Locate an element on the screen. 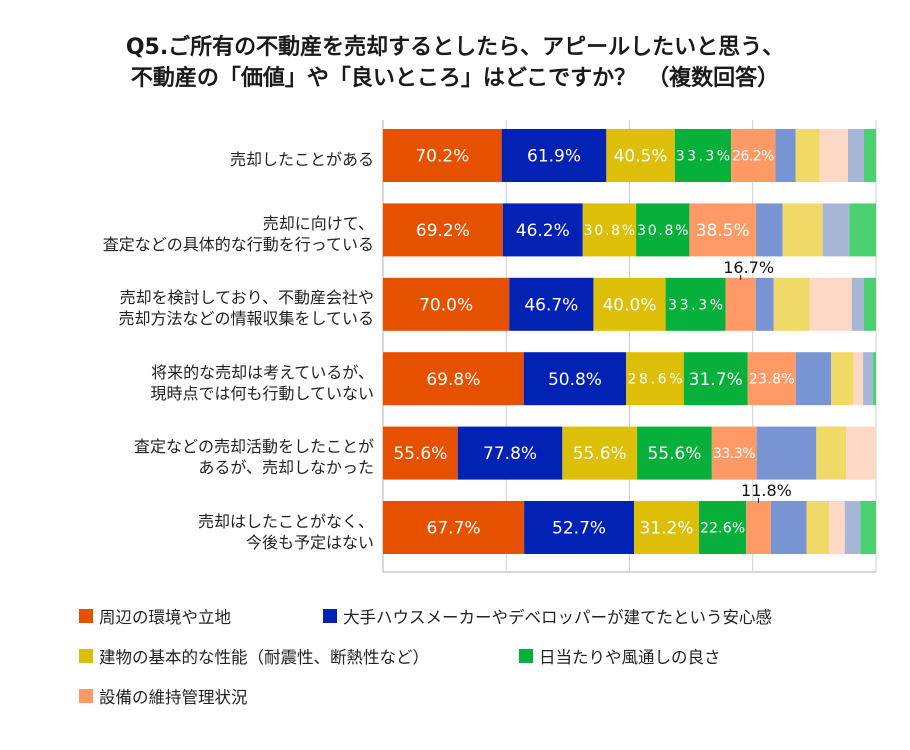 The height and width of the screenshot is (750, 910). category-label-line: 売却を検討しており、不動産会社や is located at coordinates (246, 298).